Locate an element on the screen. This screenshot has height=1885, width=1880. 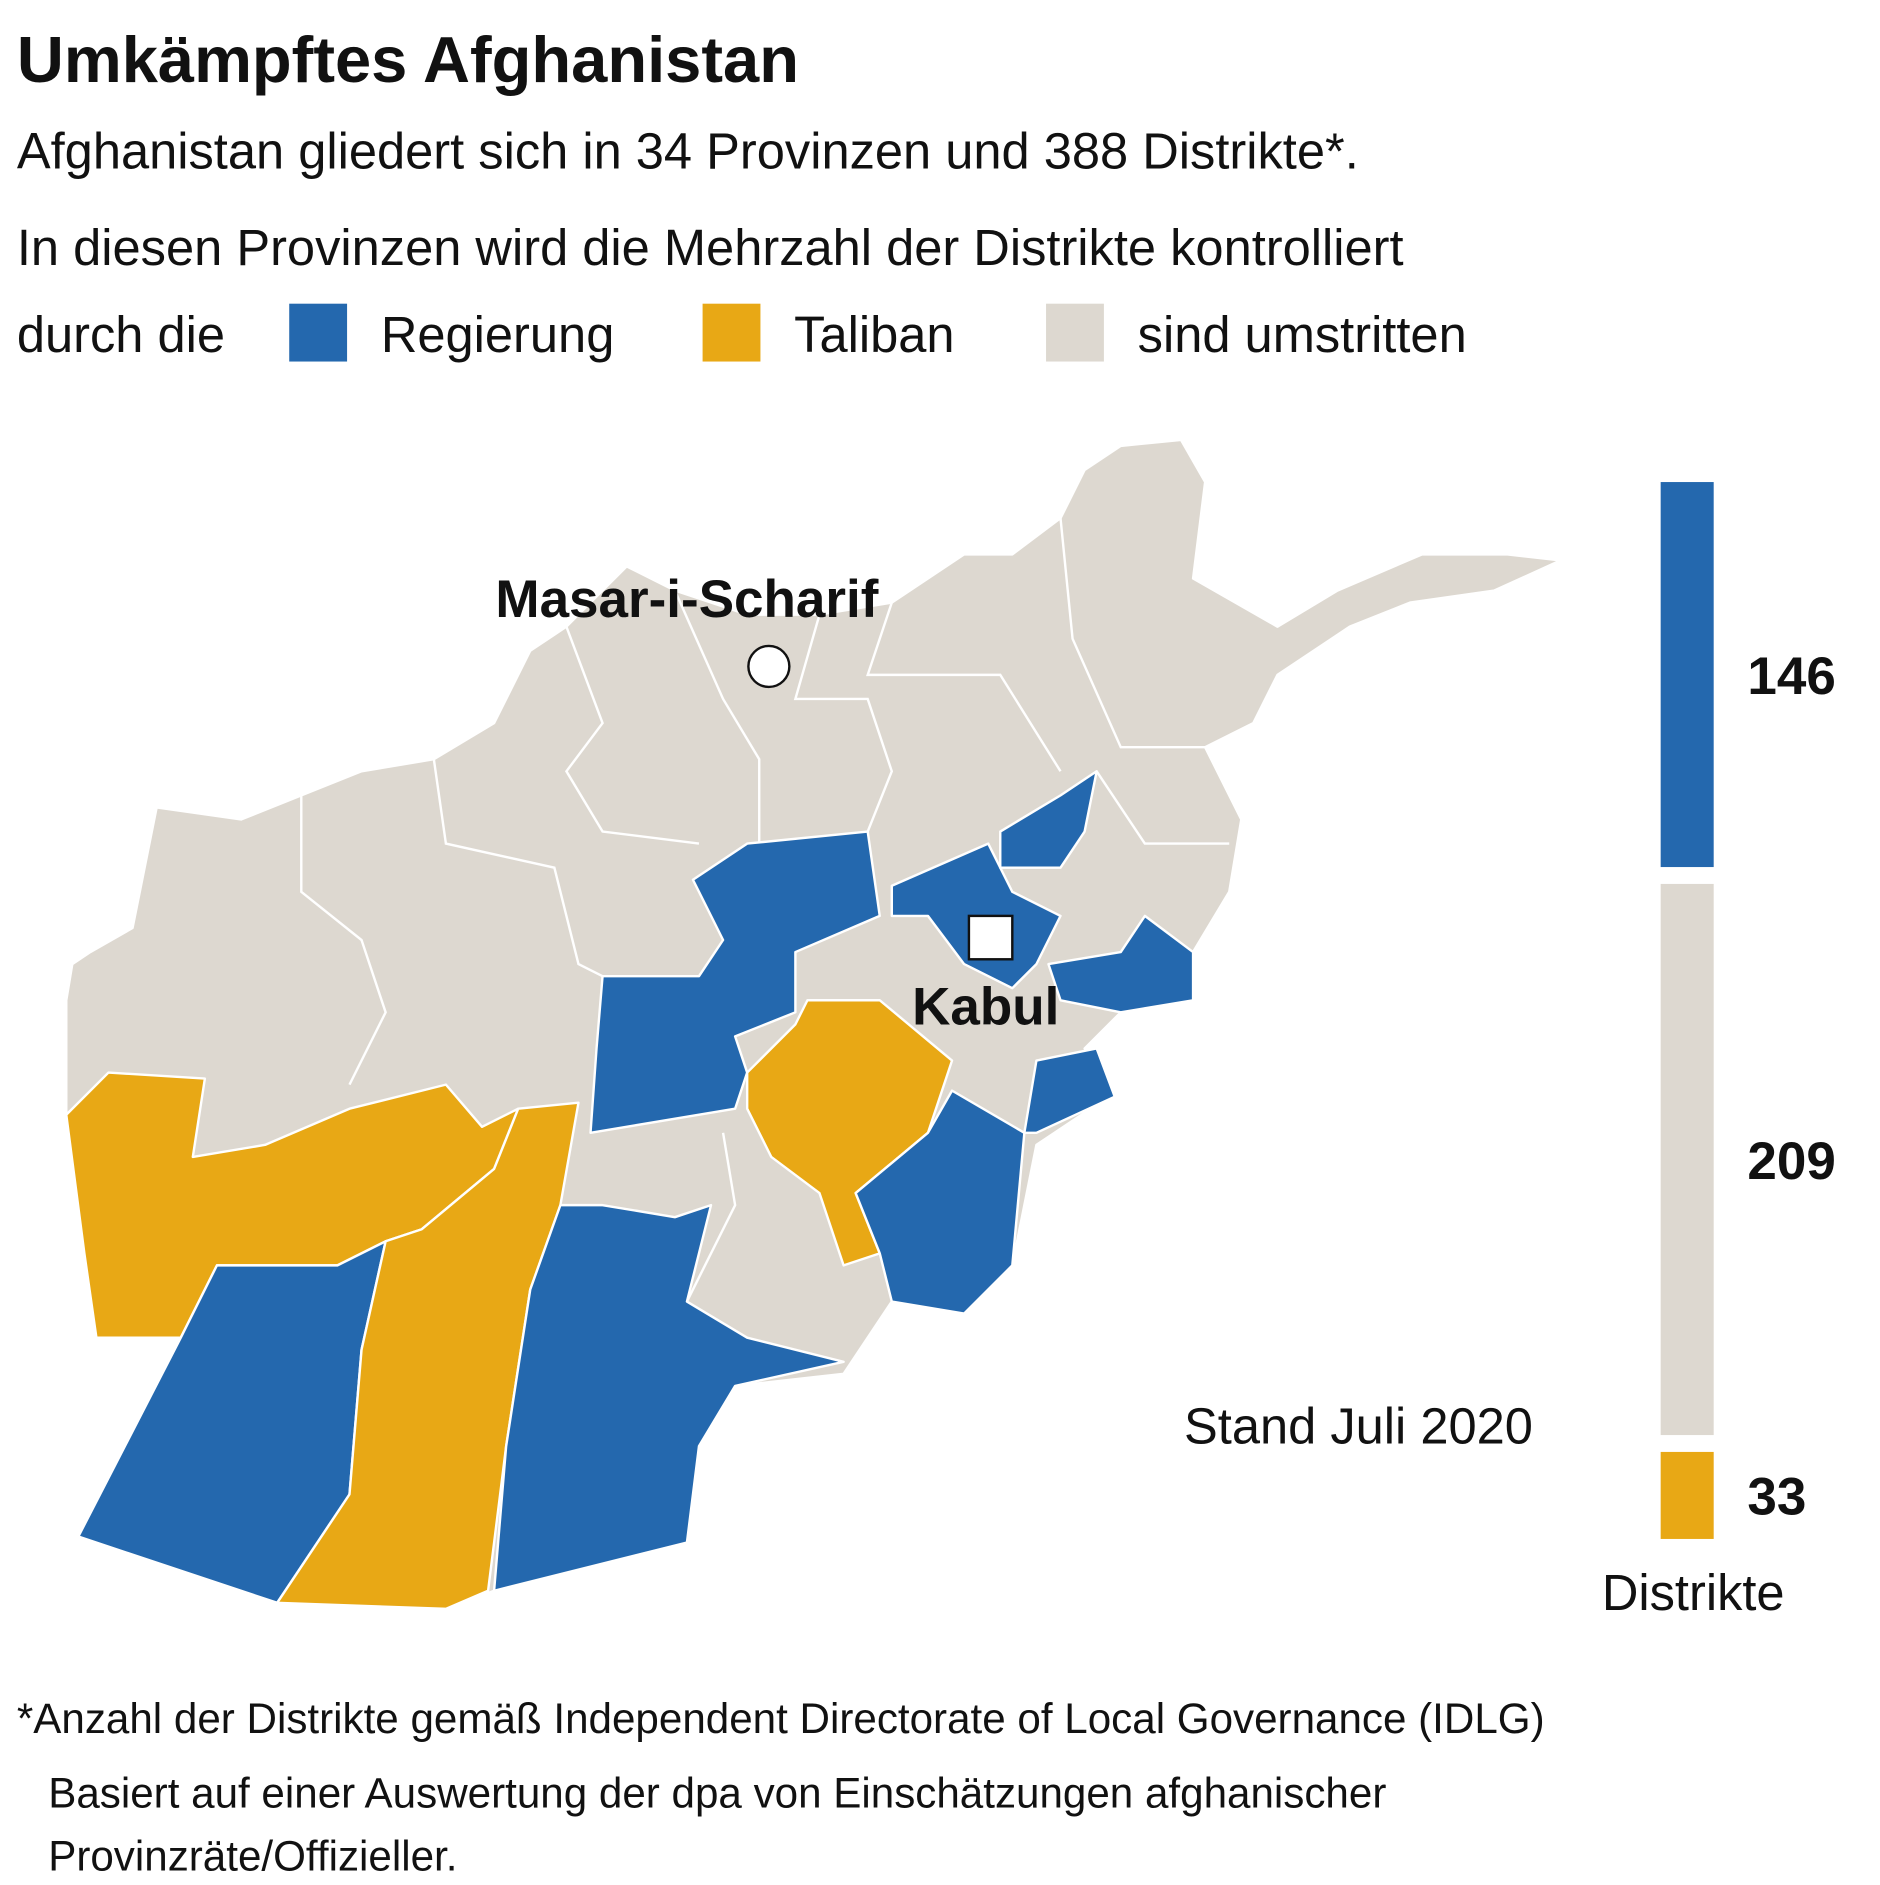
bar-value-label: 33 is located at coordinates (1776, 1497).